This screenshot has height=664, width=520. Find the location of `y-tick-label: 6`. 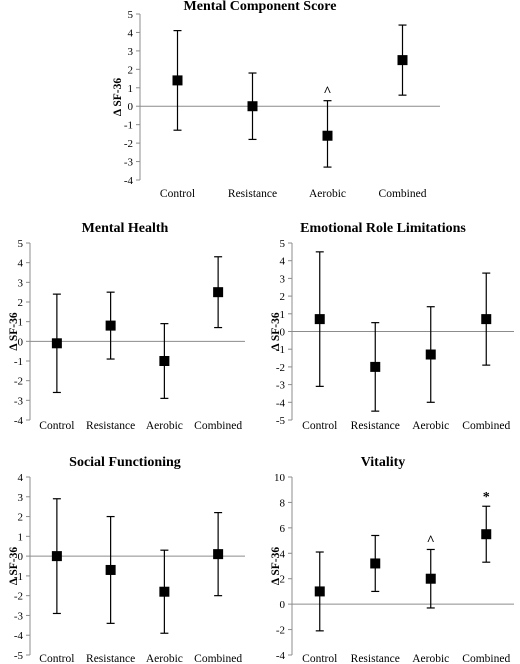

y-tick-label: 6 is located at coordinates (283, 529).